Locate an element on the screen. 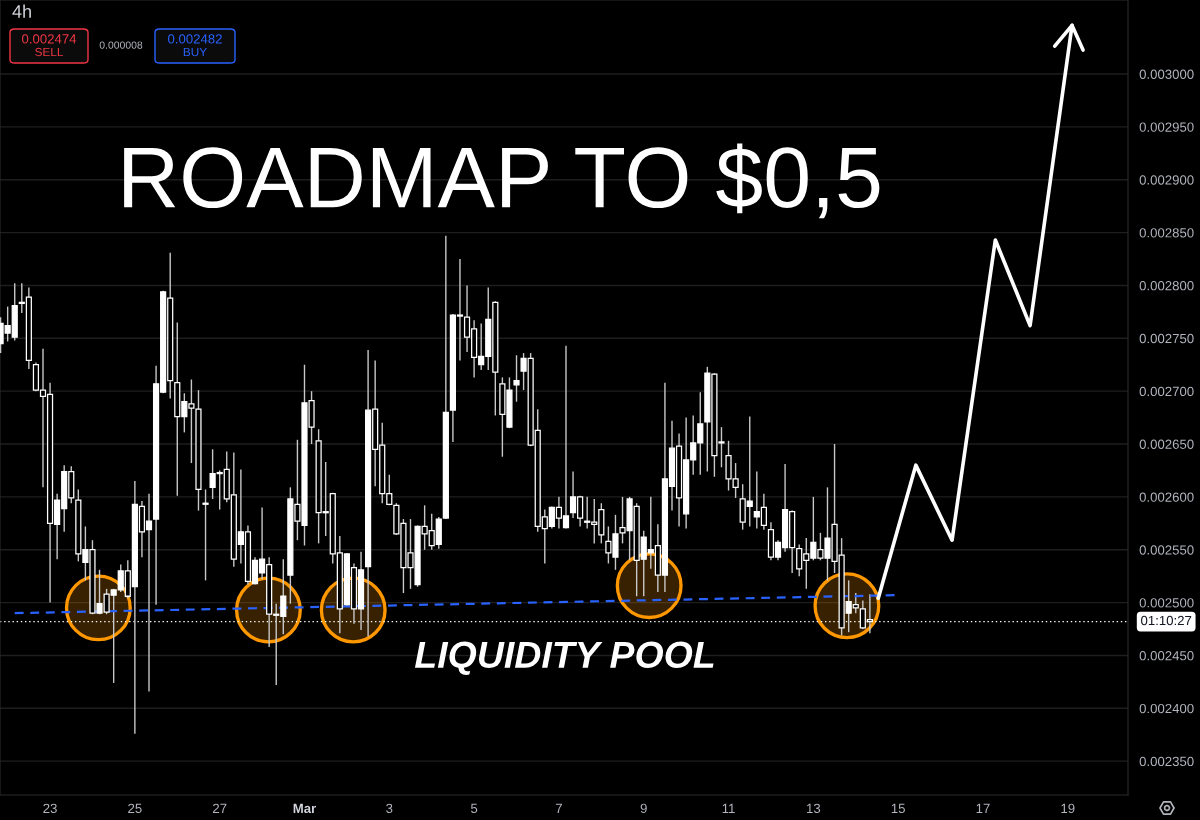 The image size is (1200, 820). x-tick-label: 11 is located at coordinates (728, 808).